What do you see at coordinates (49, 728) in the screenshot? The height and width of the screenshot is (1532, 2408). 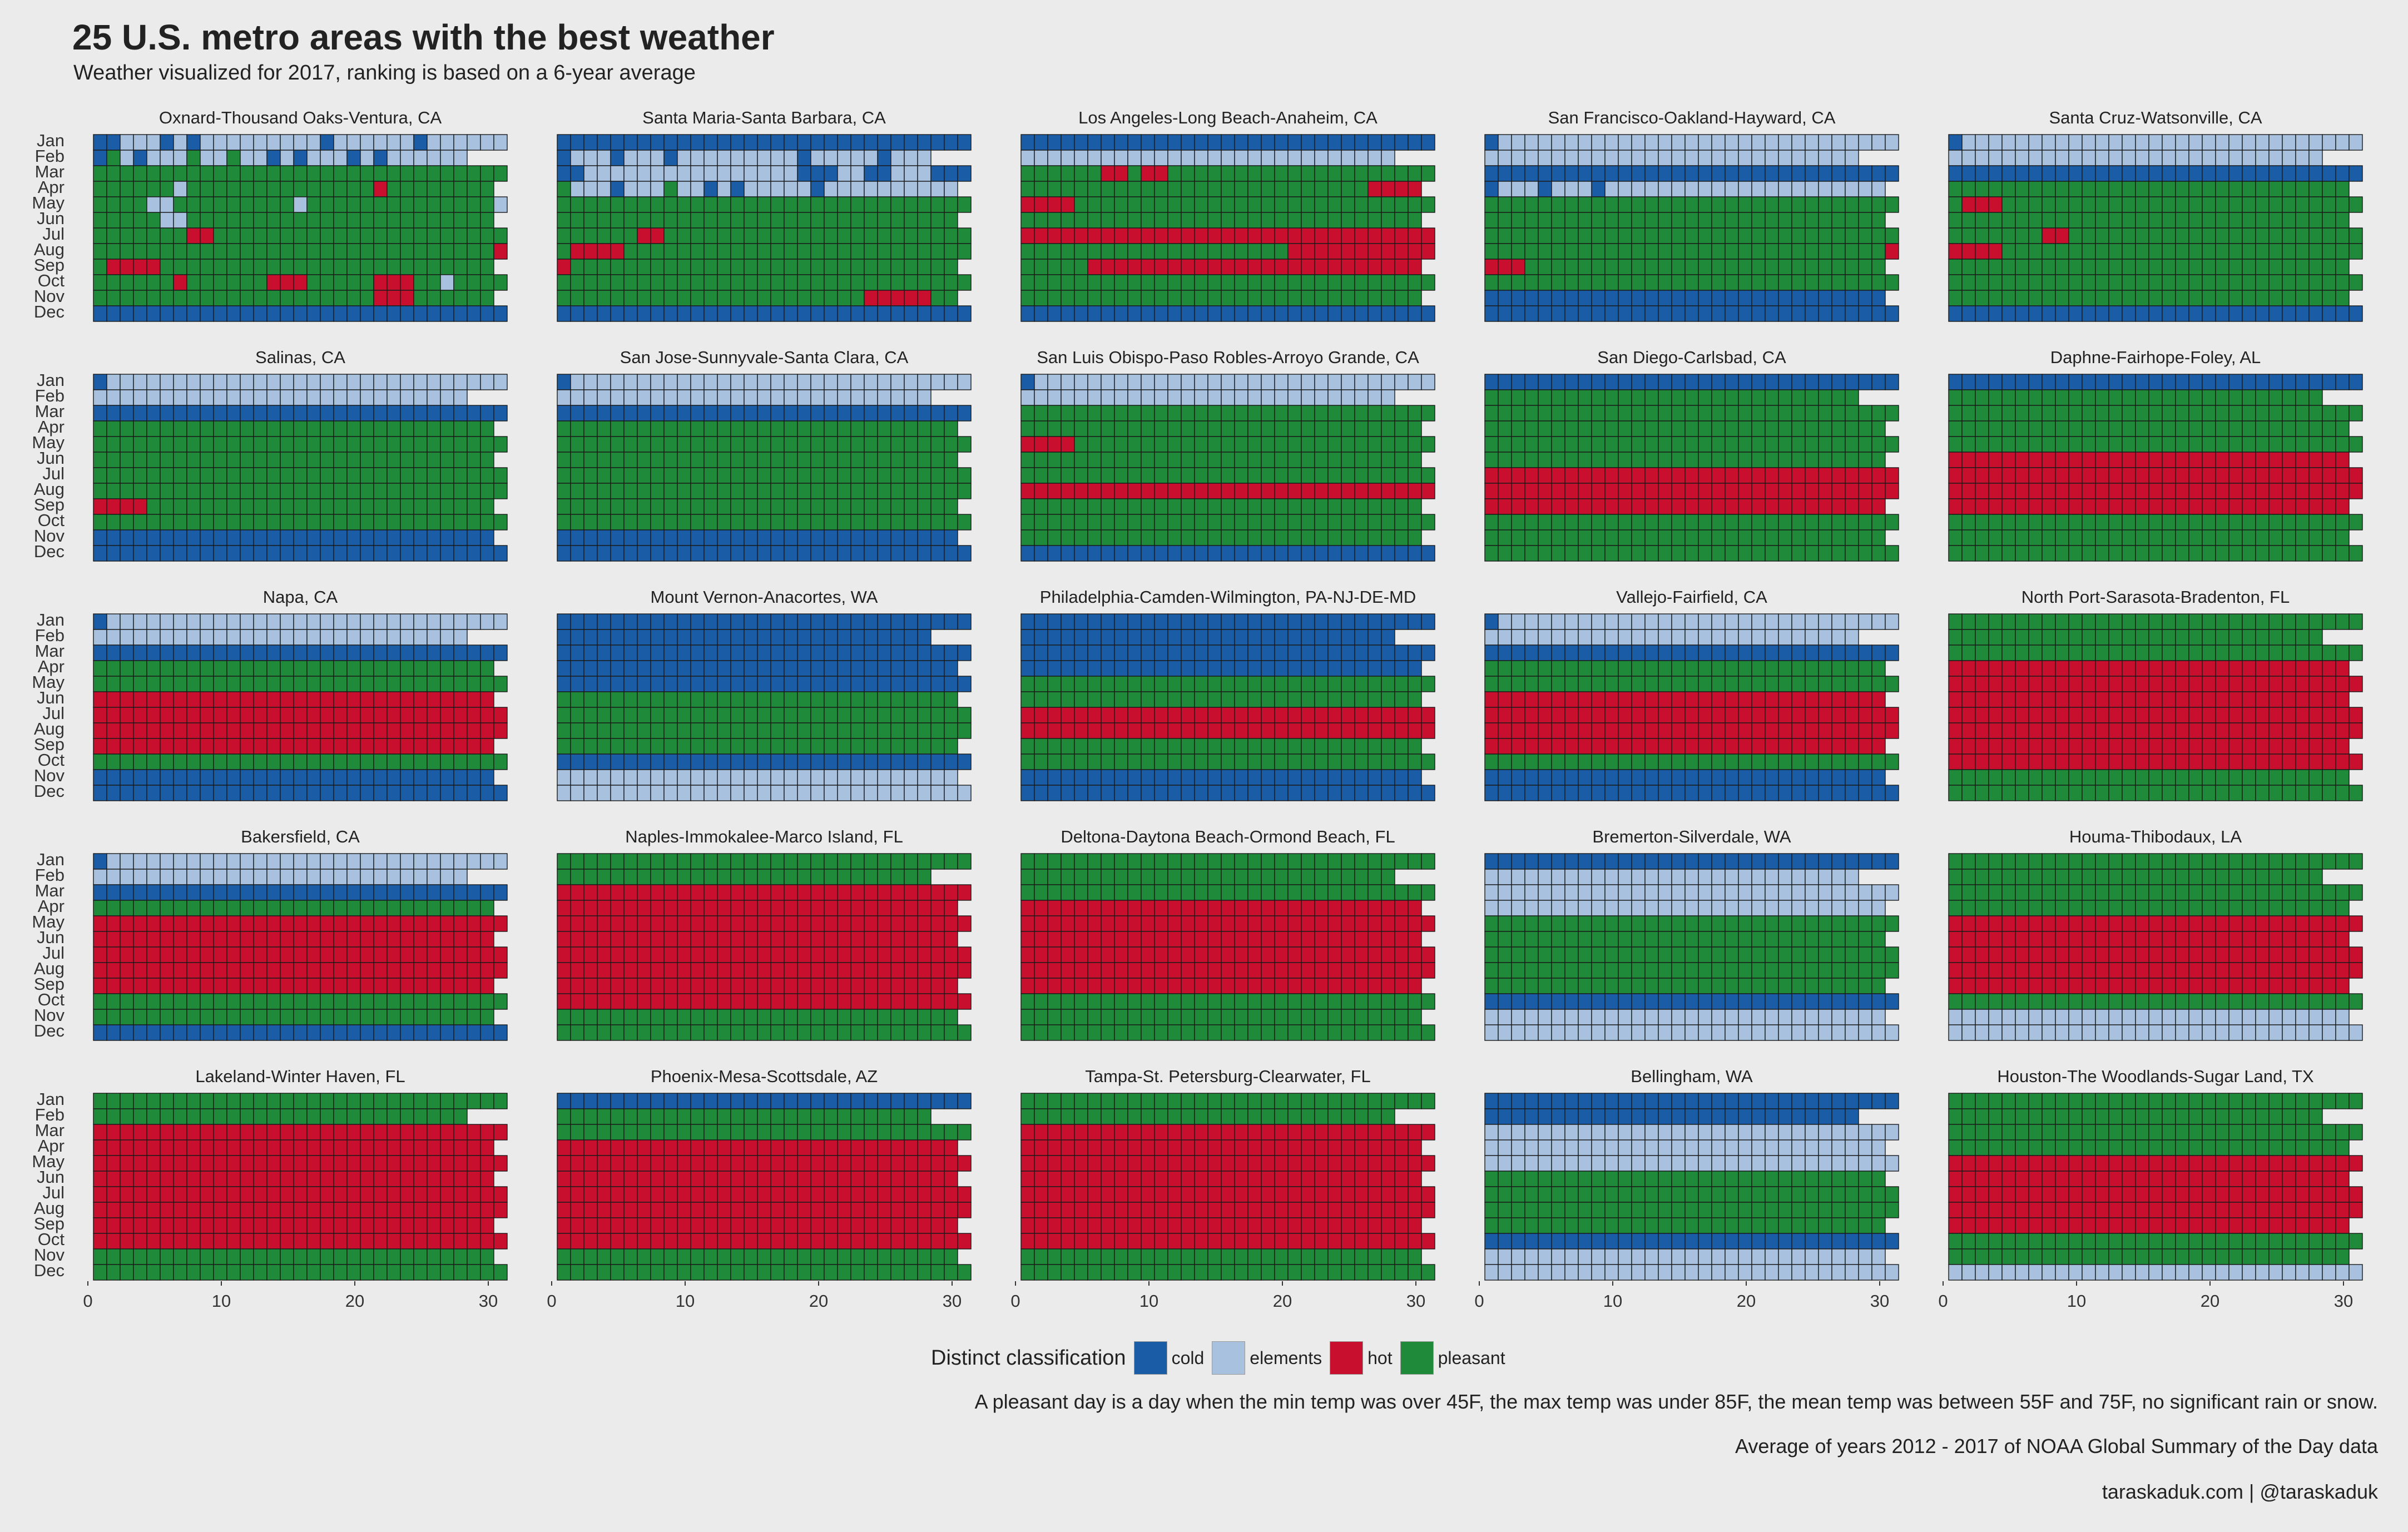 I see `y-tick-label: Aug` at bounding box center [49, 728].